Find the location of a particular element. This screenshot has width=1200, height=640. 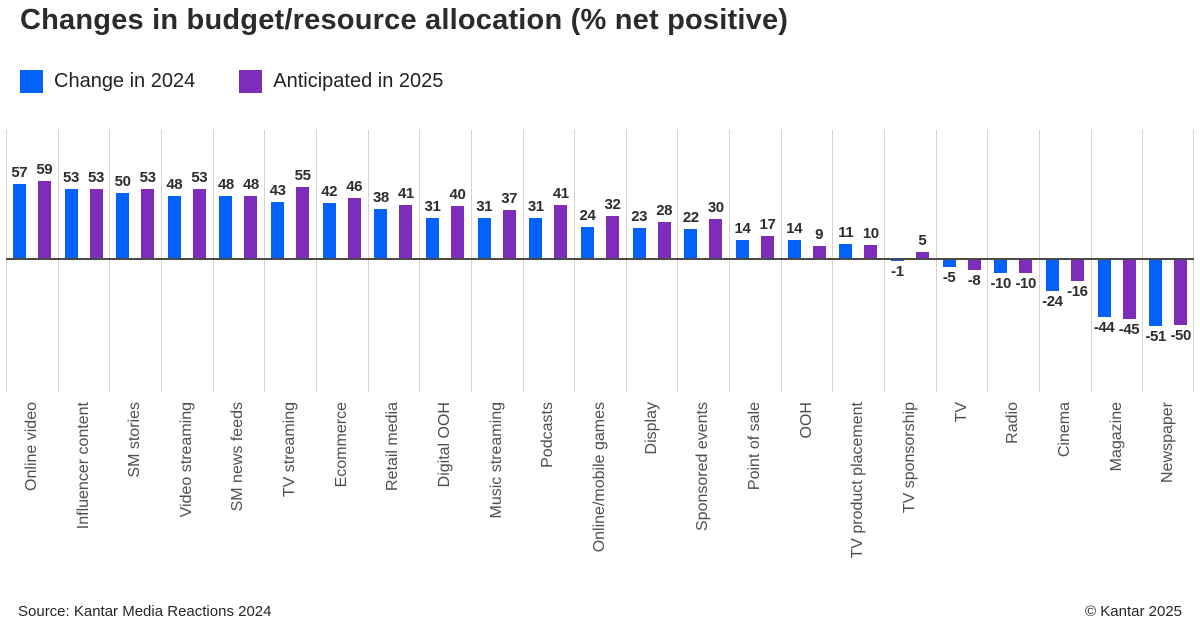

copyright-note: © Kantar 2025 is located at coordinates (1133, 611).